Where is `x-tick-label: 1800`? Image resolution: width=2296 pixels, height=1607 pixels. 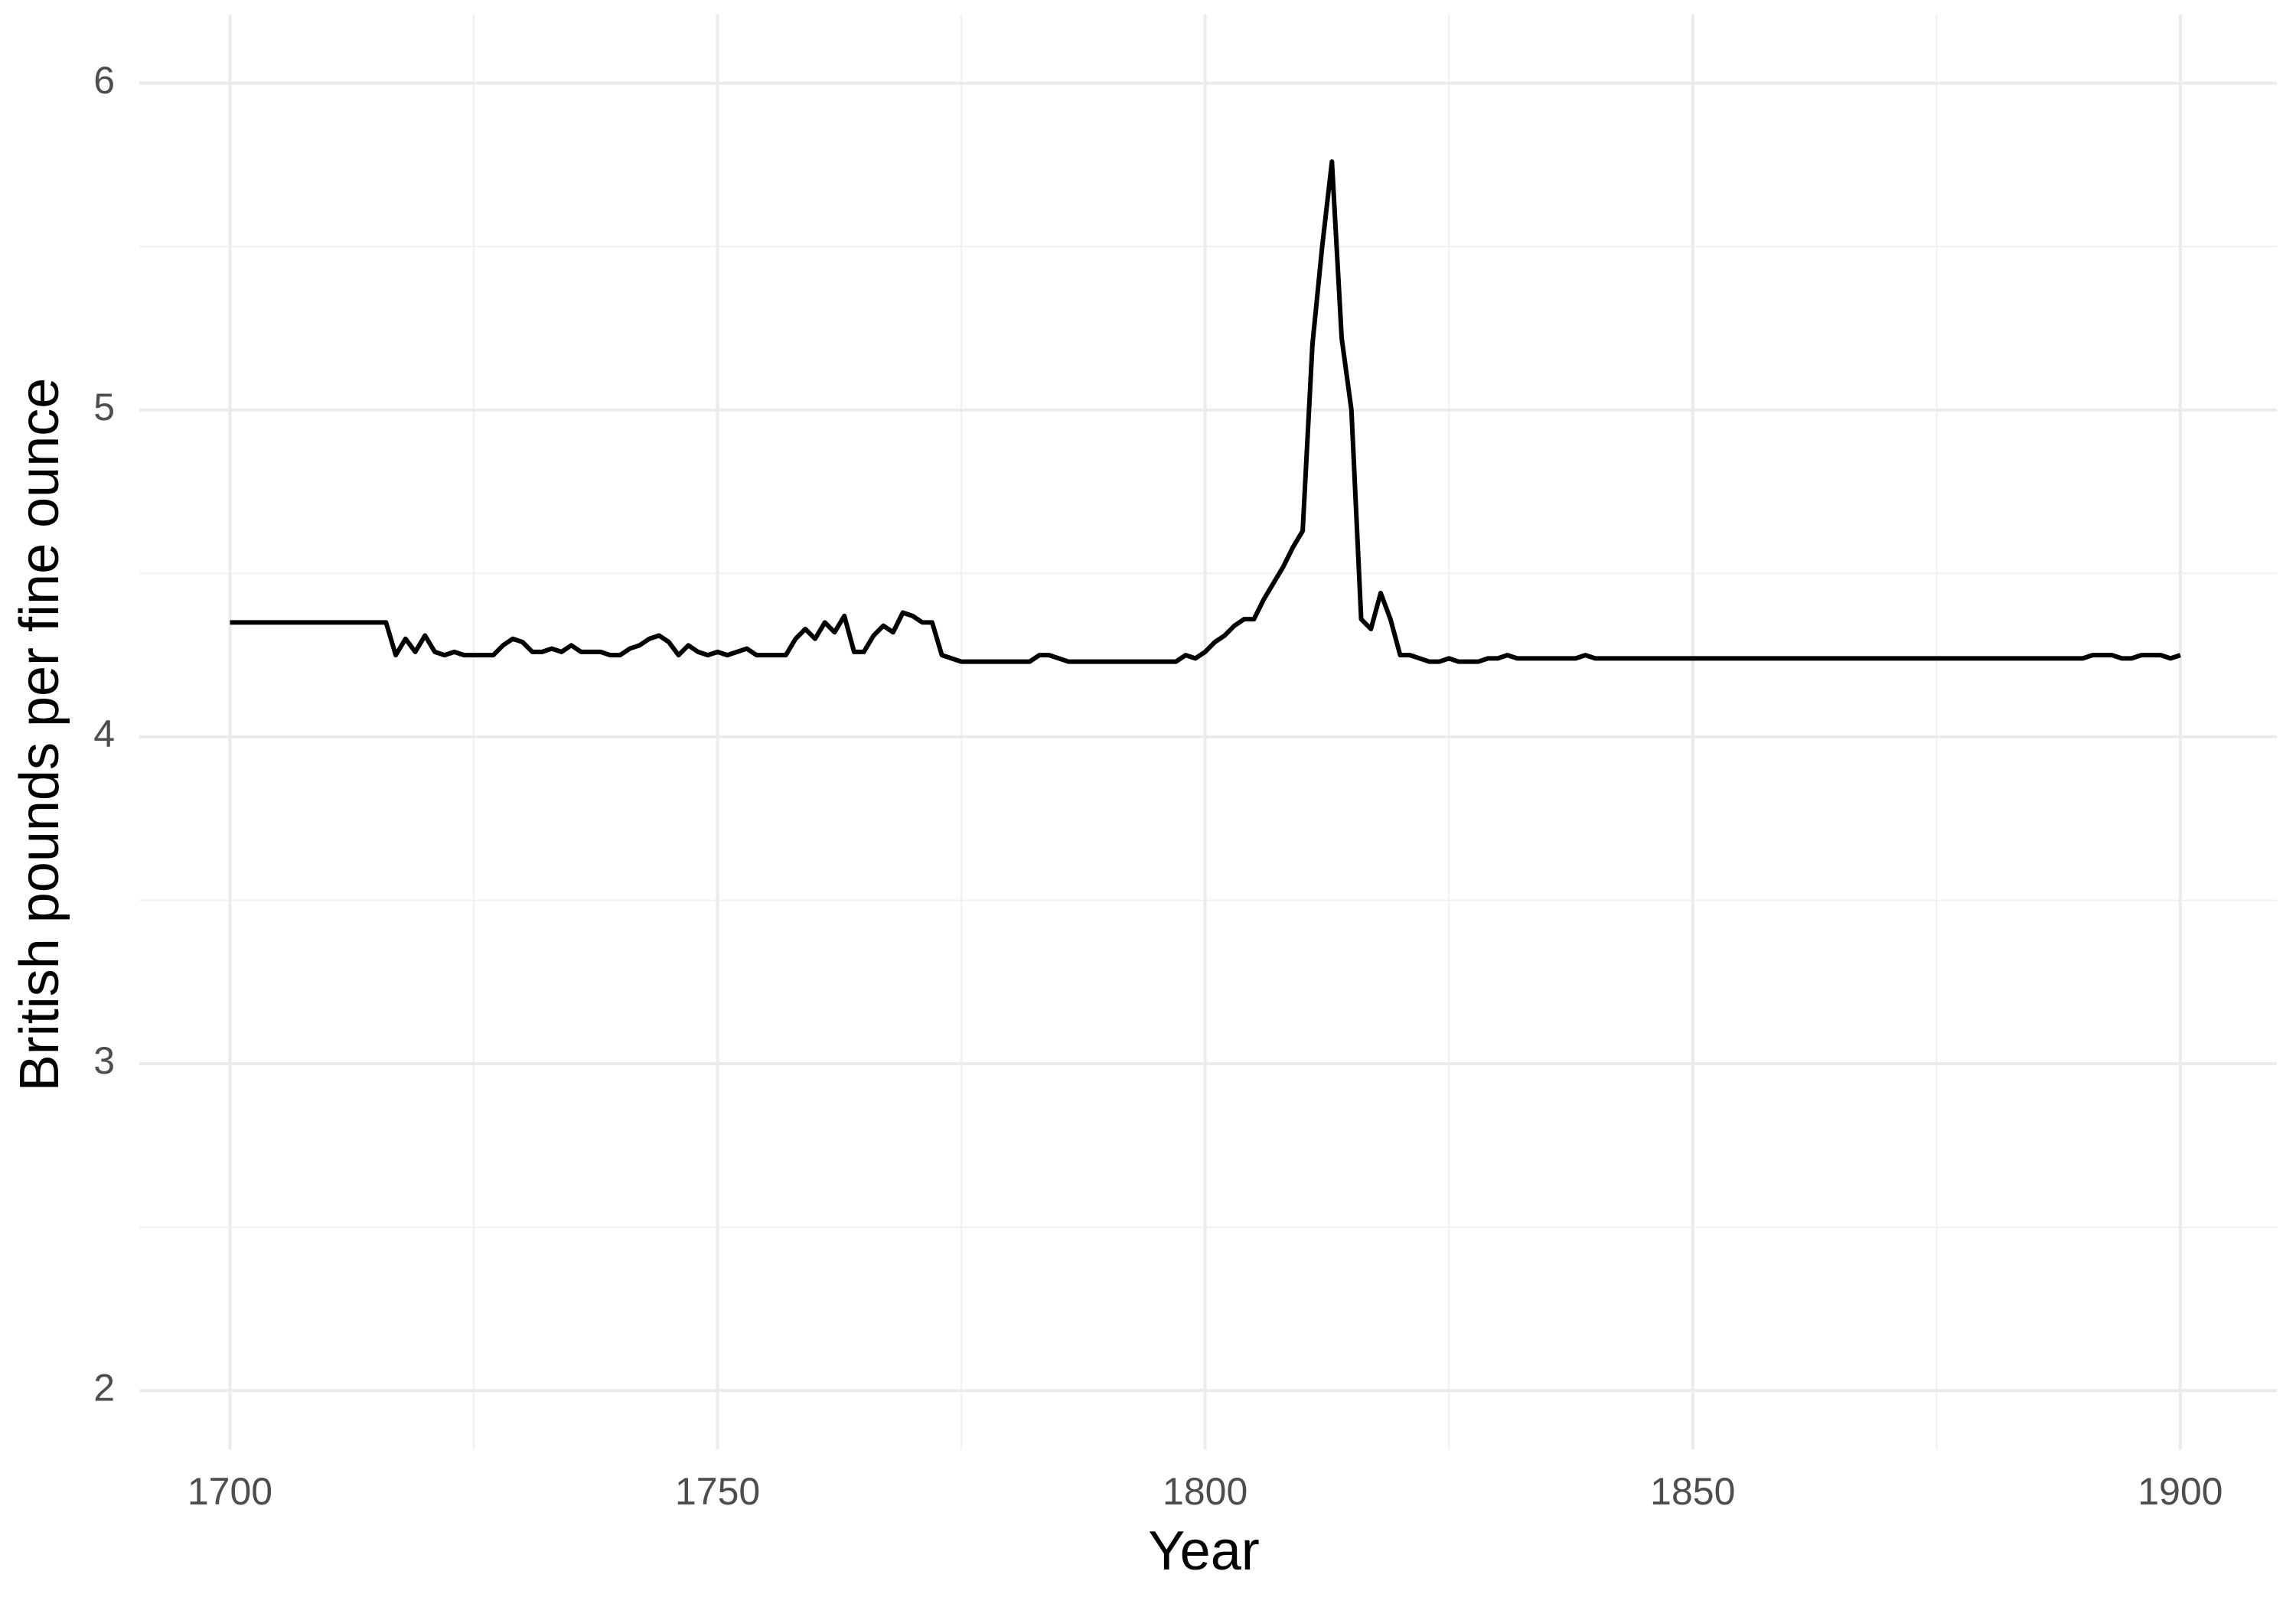
x-tick-label: 1800 is located at coordinates (1205, 1491).